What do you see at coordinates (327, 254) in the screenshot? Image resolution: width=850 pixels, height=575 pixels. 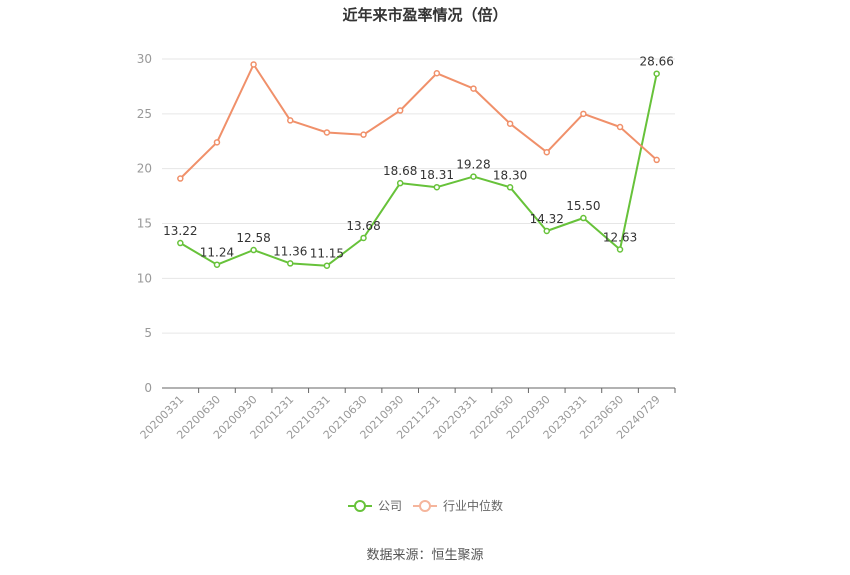 I see `data-label: 11.15` at bounding box center [327, 254].